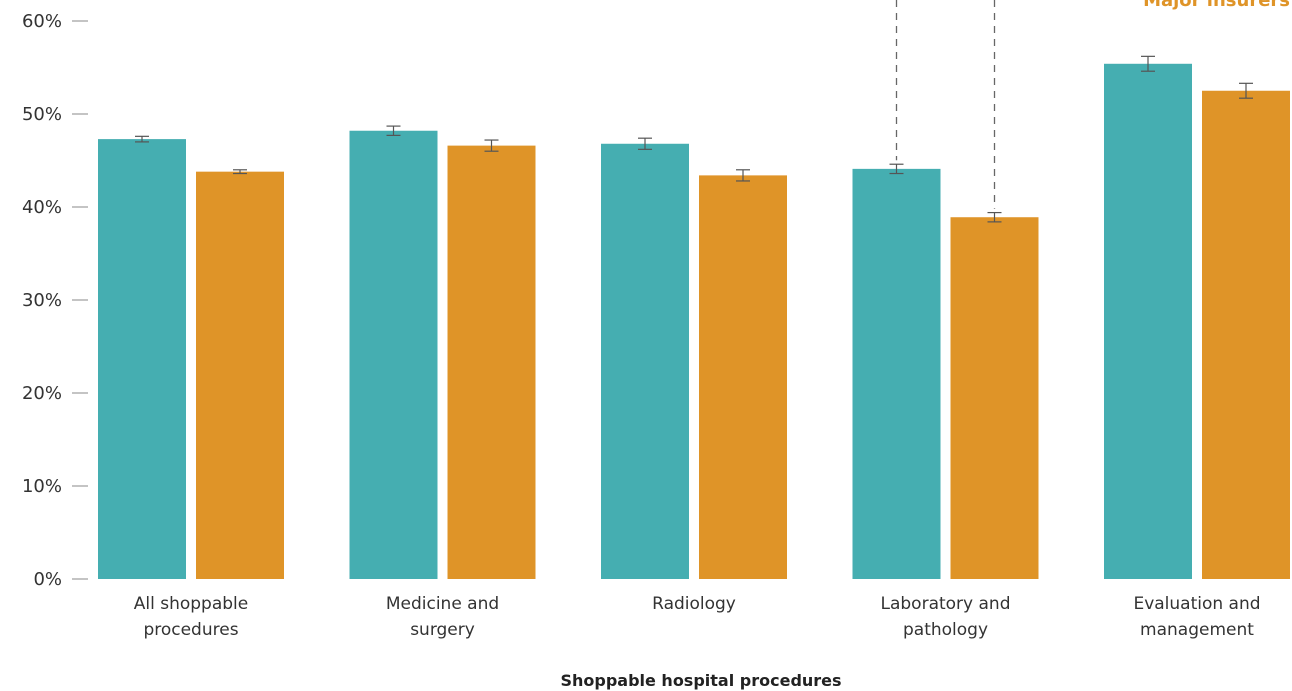  I want to click on x-category-label: Laboratory and pathology, so click(946, 617).